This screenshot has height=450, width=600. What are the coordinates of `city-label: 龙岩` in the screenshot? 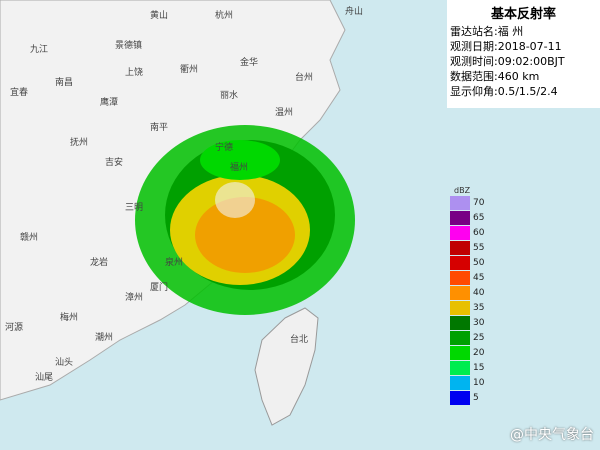 It's located at (99, 262).